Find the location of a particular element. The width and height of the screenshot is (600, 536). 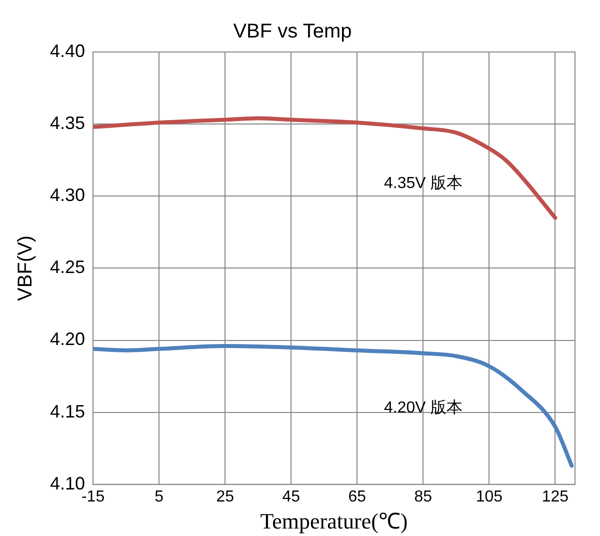

text: 4.35V 版本 is located at coordinates (423, 183).